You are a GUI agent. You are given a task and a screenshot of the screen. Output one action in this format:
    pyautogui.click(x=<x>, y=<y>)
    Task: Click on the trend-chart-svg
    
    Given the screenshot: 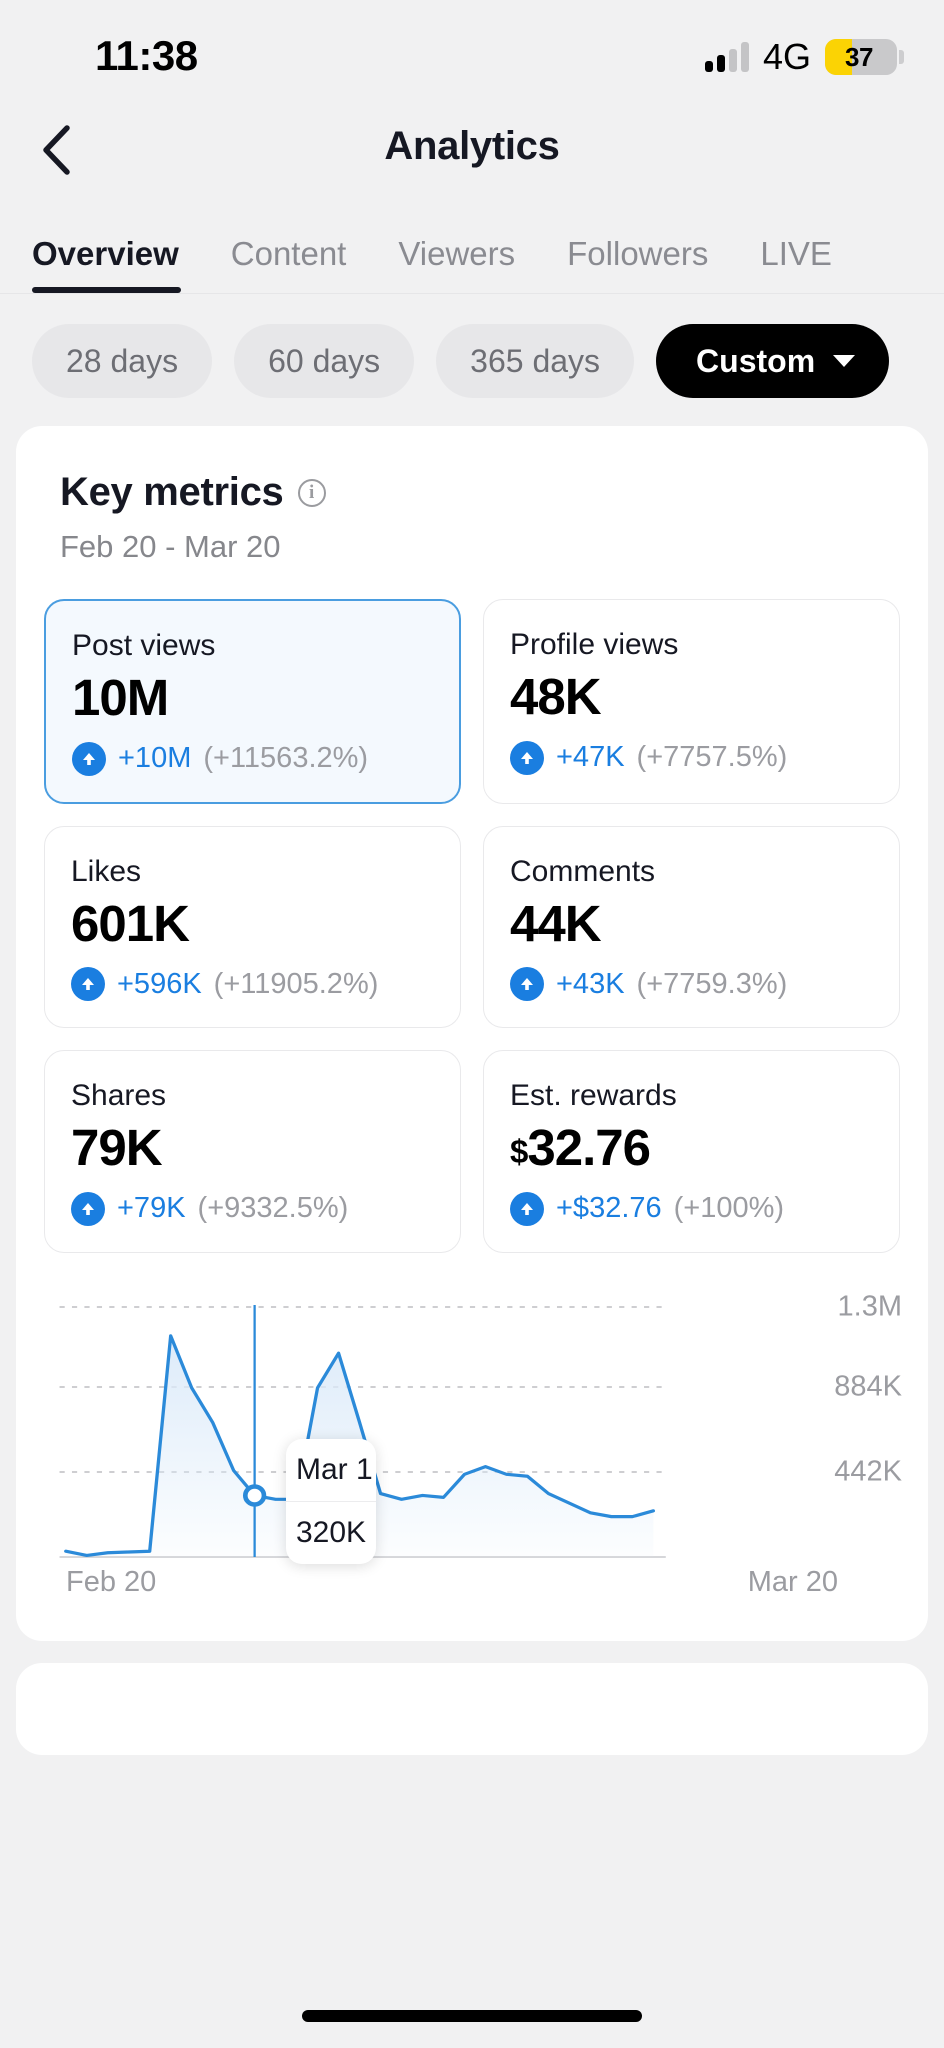 What is the action you would take?
    pyautogui.click(x=472, y=1447)
    